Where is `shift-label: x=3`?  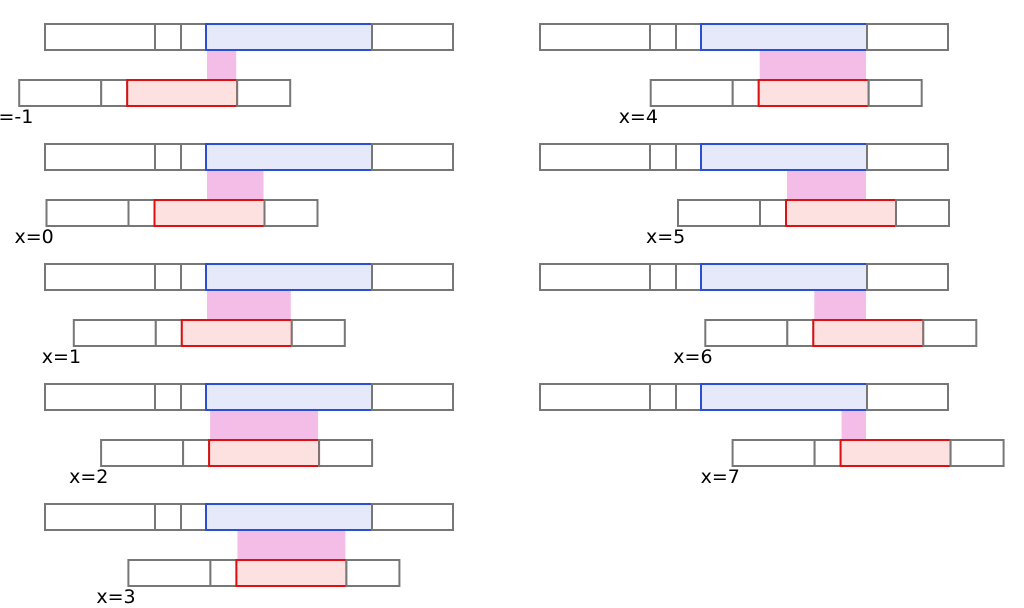
shift-label: x=3 is located at coordinates (115, 597).